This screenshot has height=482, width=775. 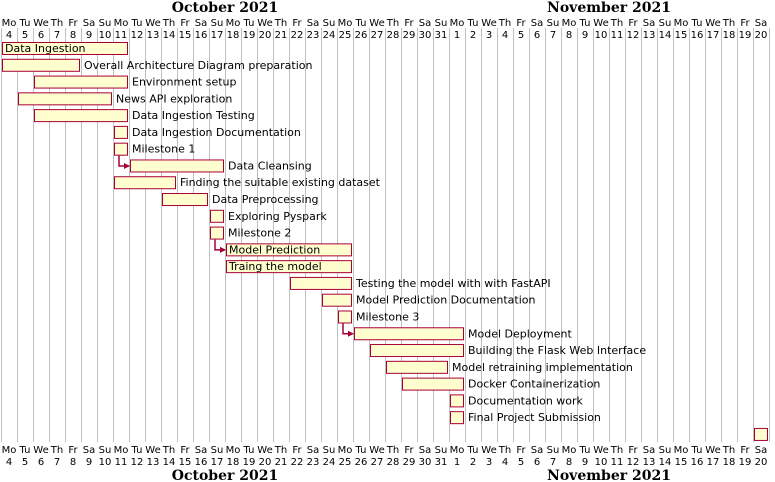 What do you see at coordinates (249, 462) in the screenshot?
I see `footer-day-number: 19` at bounding box center [249, 462].